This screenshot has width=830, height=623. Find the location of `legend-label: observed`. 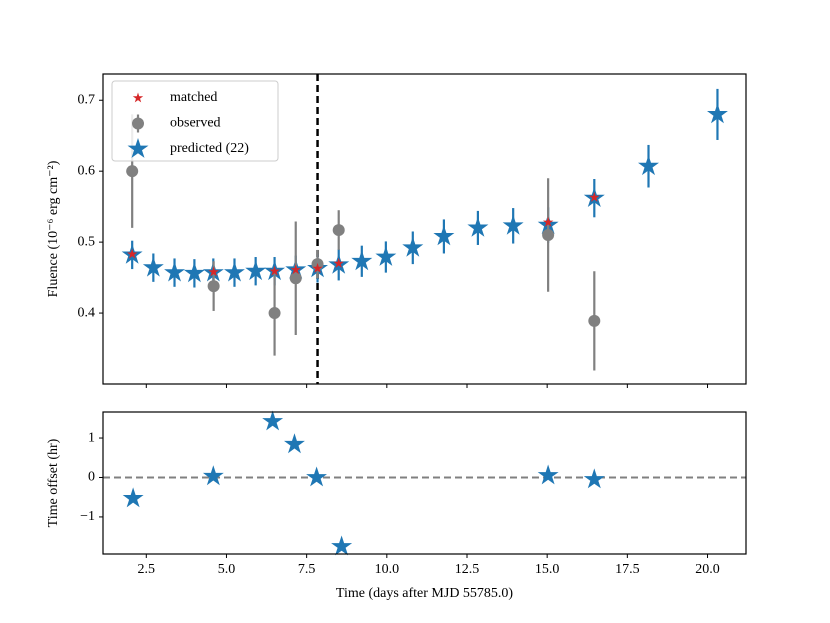

legend-label: observed is located at coordinates (195, 123).